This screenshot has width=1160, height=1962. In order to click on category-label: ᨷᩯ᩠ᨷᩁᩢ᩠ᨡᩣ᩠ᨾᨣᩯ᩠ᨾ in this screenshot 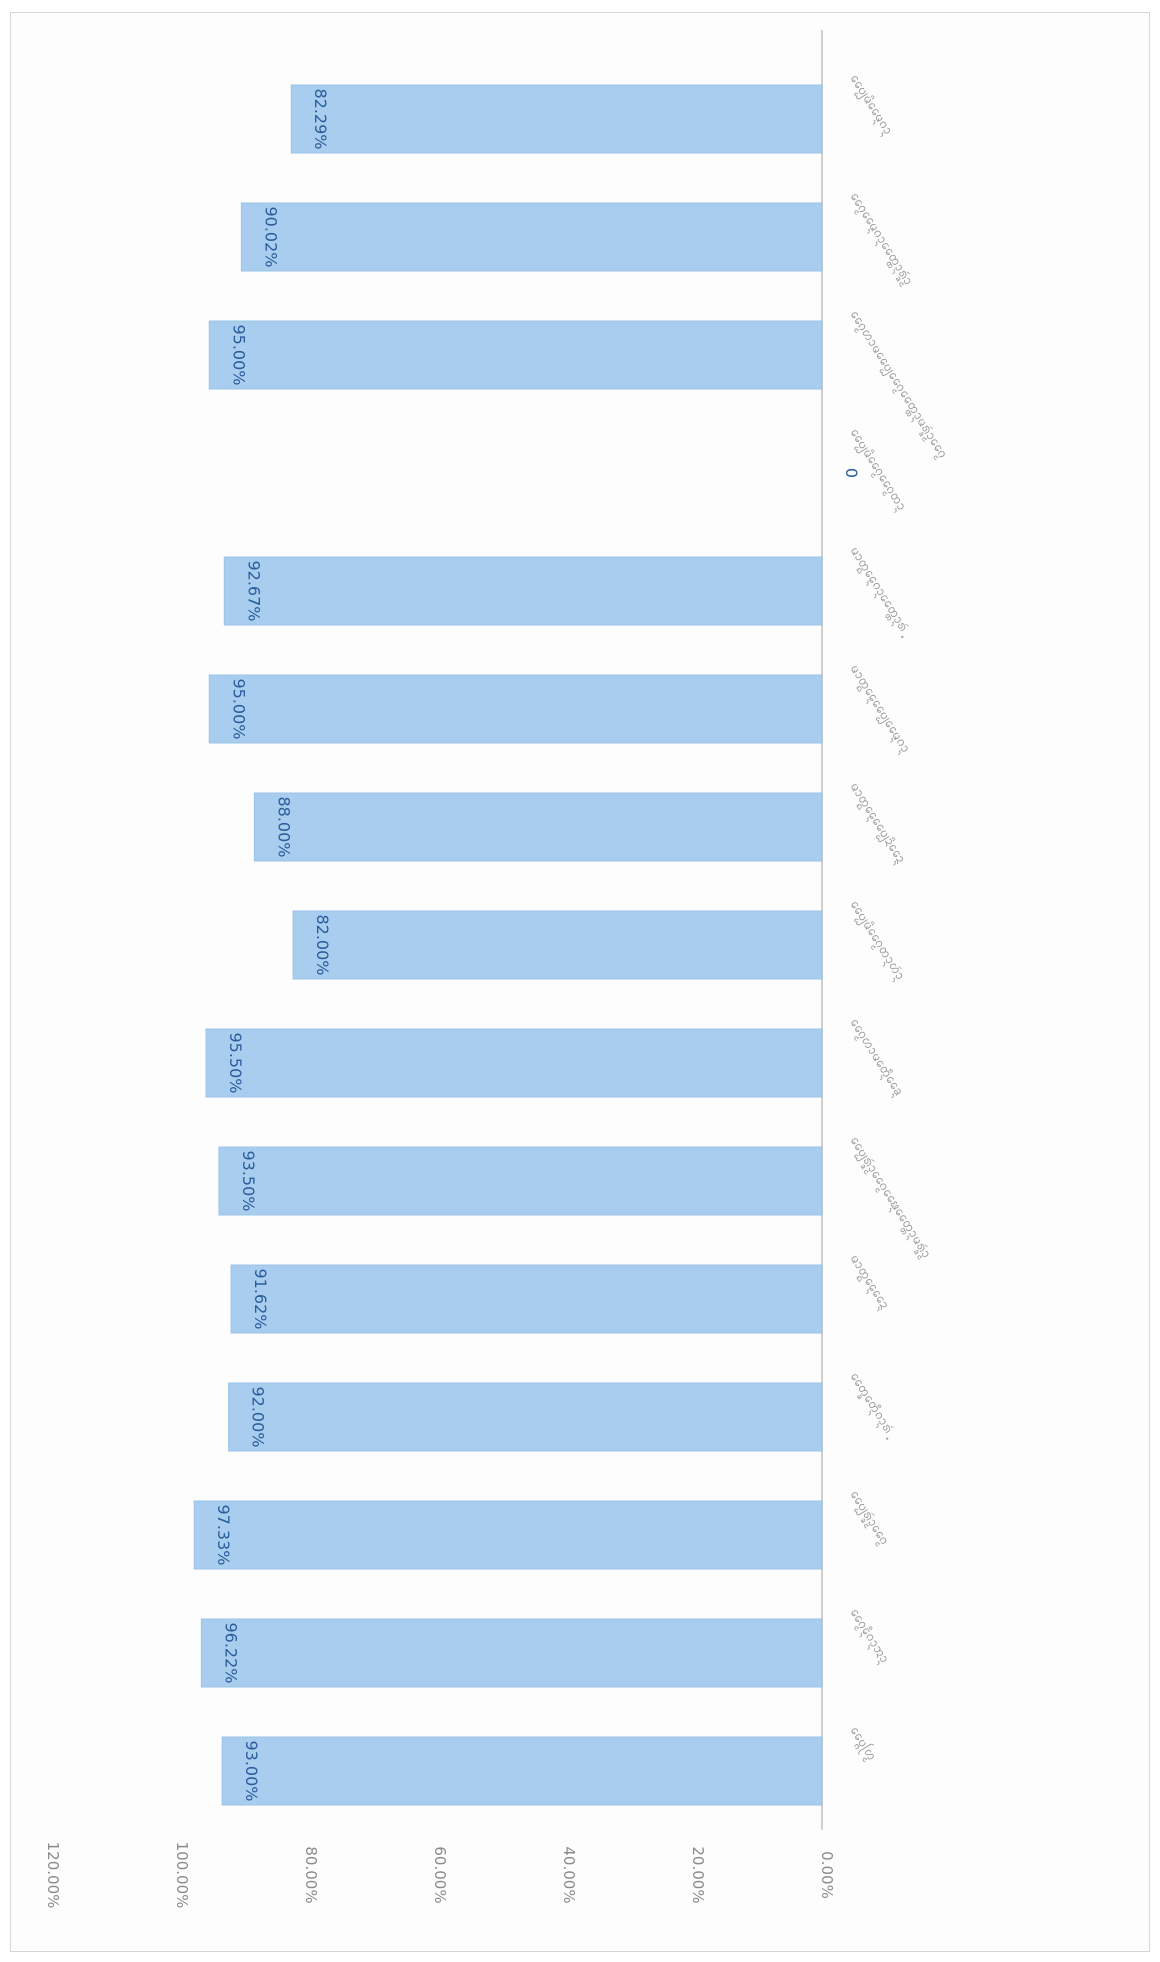, I will do `click(868, 1518)`.